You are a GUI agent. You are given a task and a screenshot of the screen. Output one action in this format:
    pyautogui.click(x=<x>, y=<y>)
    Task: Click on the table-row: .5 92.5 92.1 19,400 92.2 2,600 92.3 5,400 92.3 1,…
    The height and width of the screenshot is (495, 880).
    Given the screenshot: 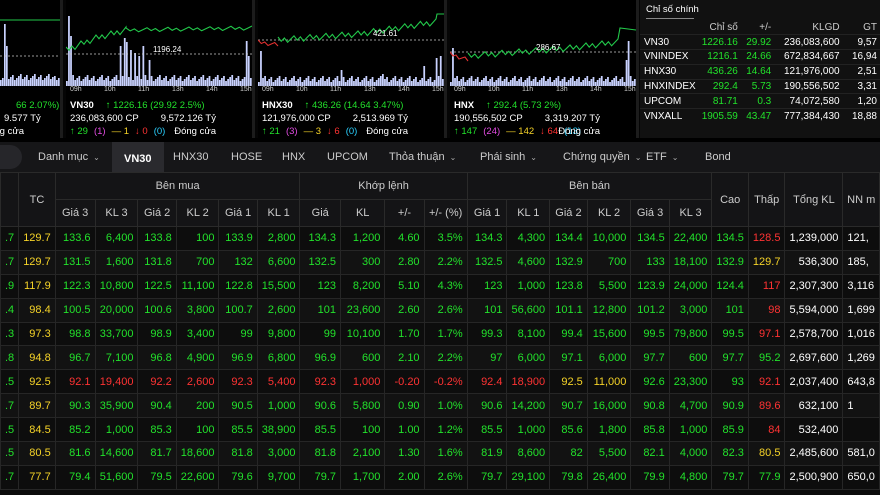 What is the action you would take?
    pyautogui.click(x=440, y=382)
    